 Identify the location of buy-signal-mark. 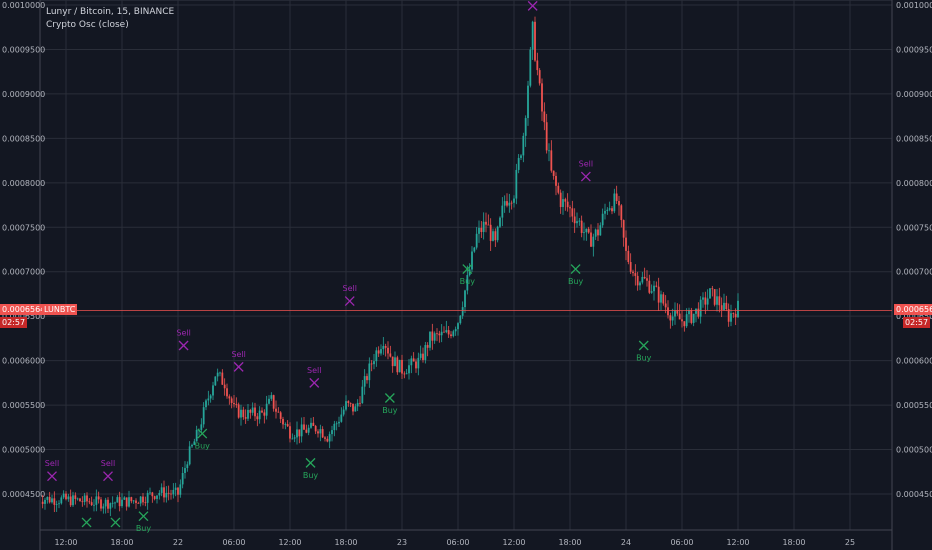
(575, 269).